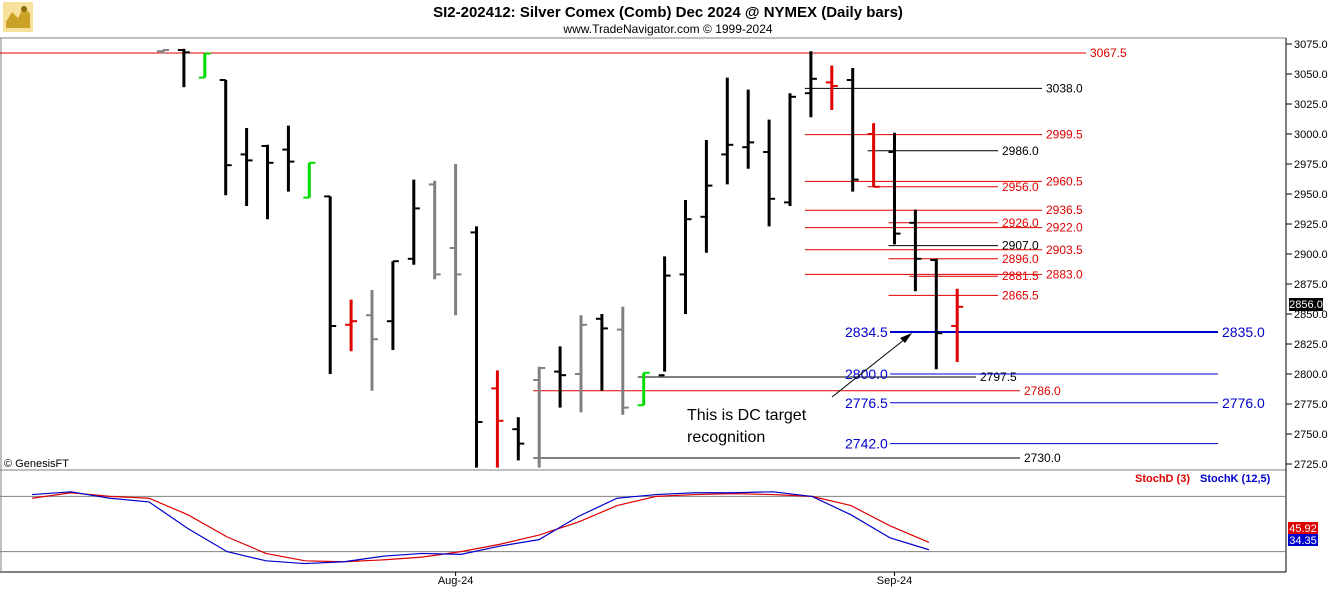  I want to click on y-tick-label: 2775.0, so click(1311, 405).